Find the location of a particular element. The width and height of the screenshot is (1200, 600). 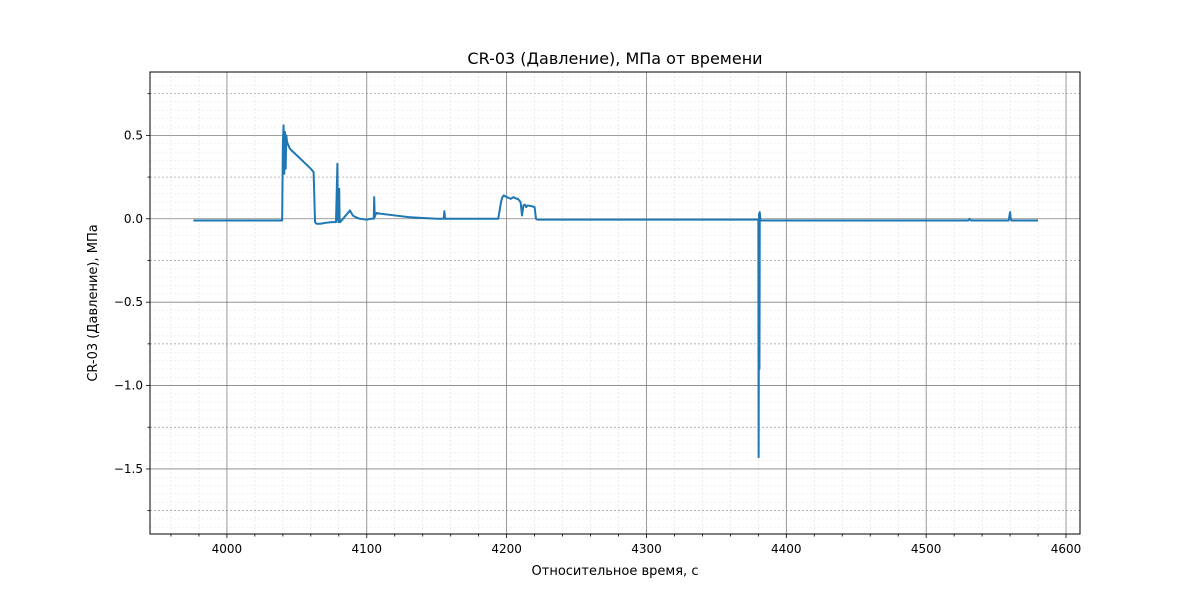

x-tick-label: 4000 is located at coordinates (227, 549).